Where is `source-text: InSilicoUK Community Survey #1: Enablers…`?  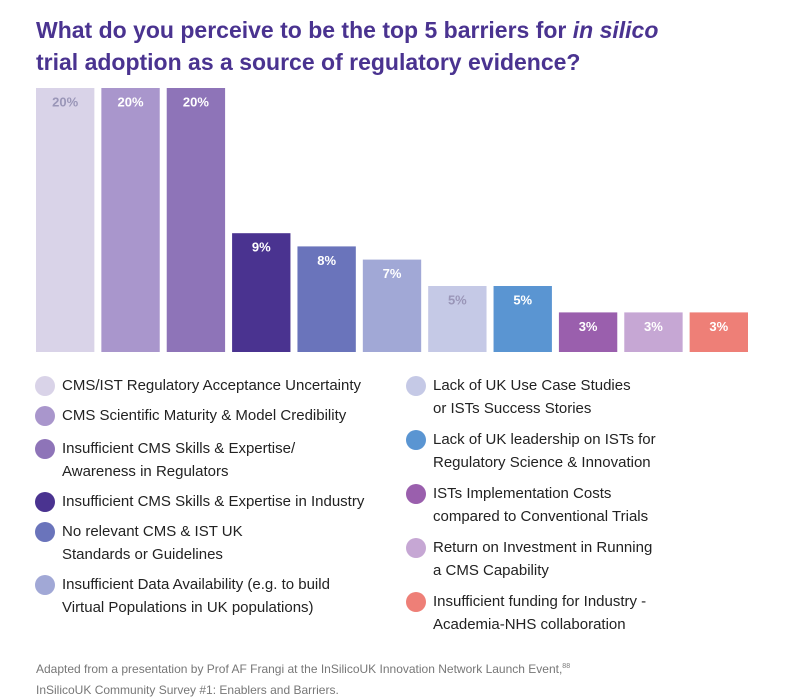
source-text: InSilicoUK Community Survey #1: Enablers… is located at coordinates (187, 690).